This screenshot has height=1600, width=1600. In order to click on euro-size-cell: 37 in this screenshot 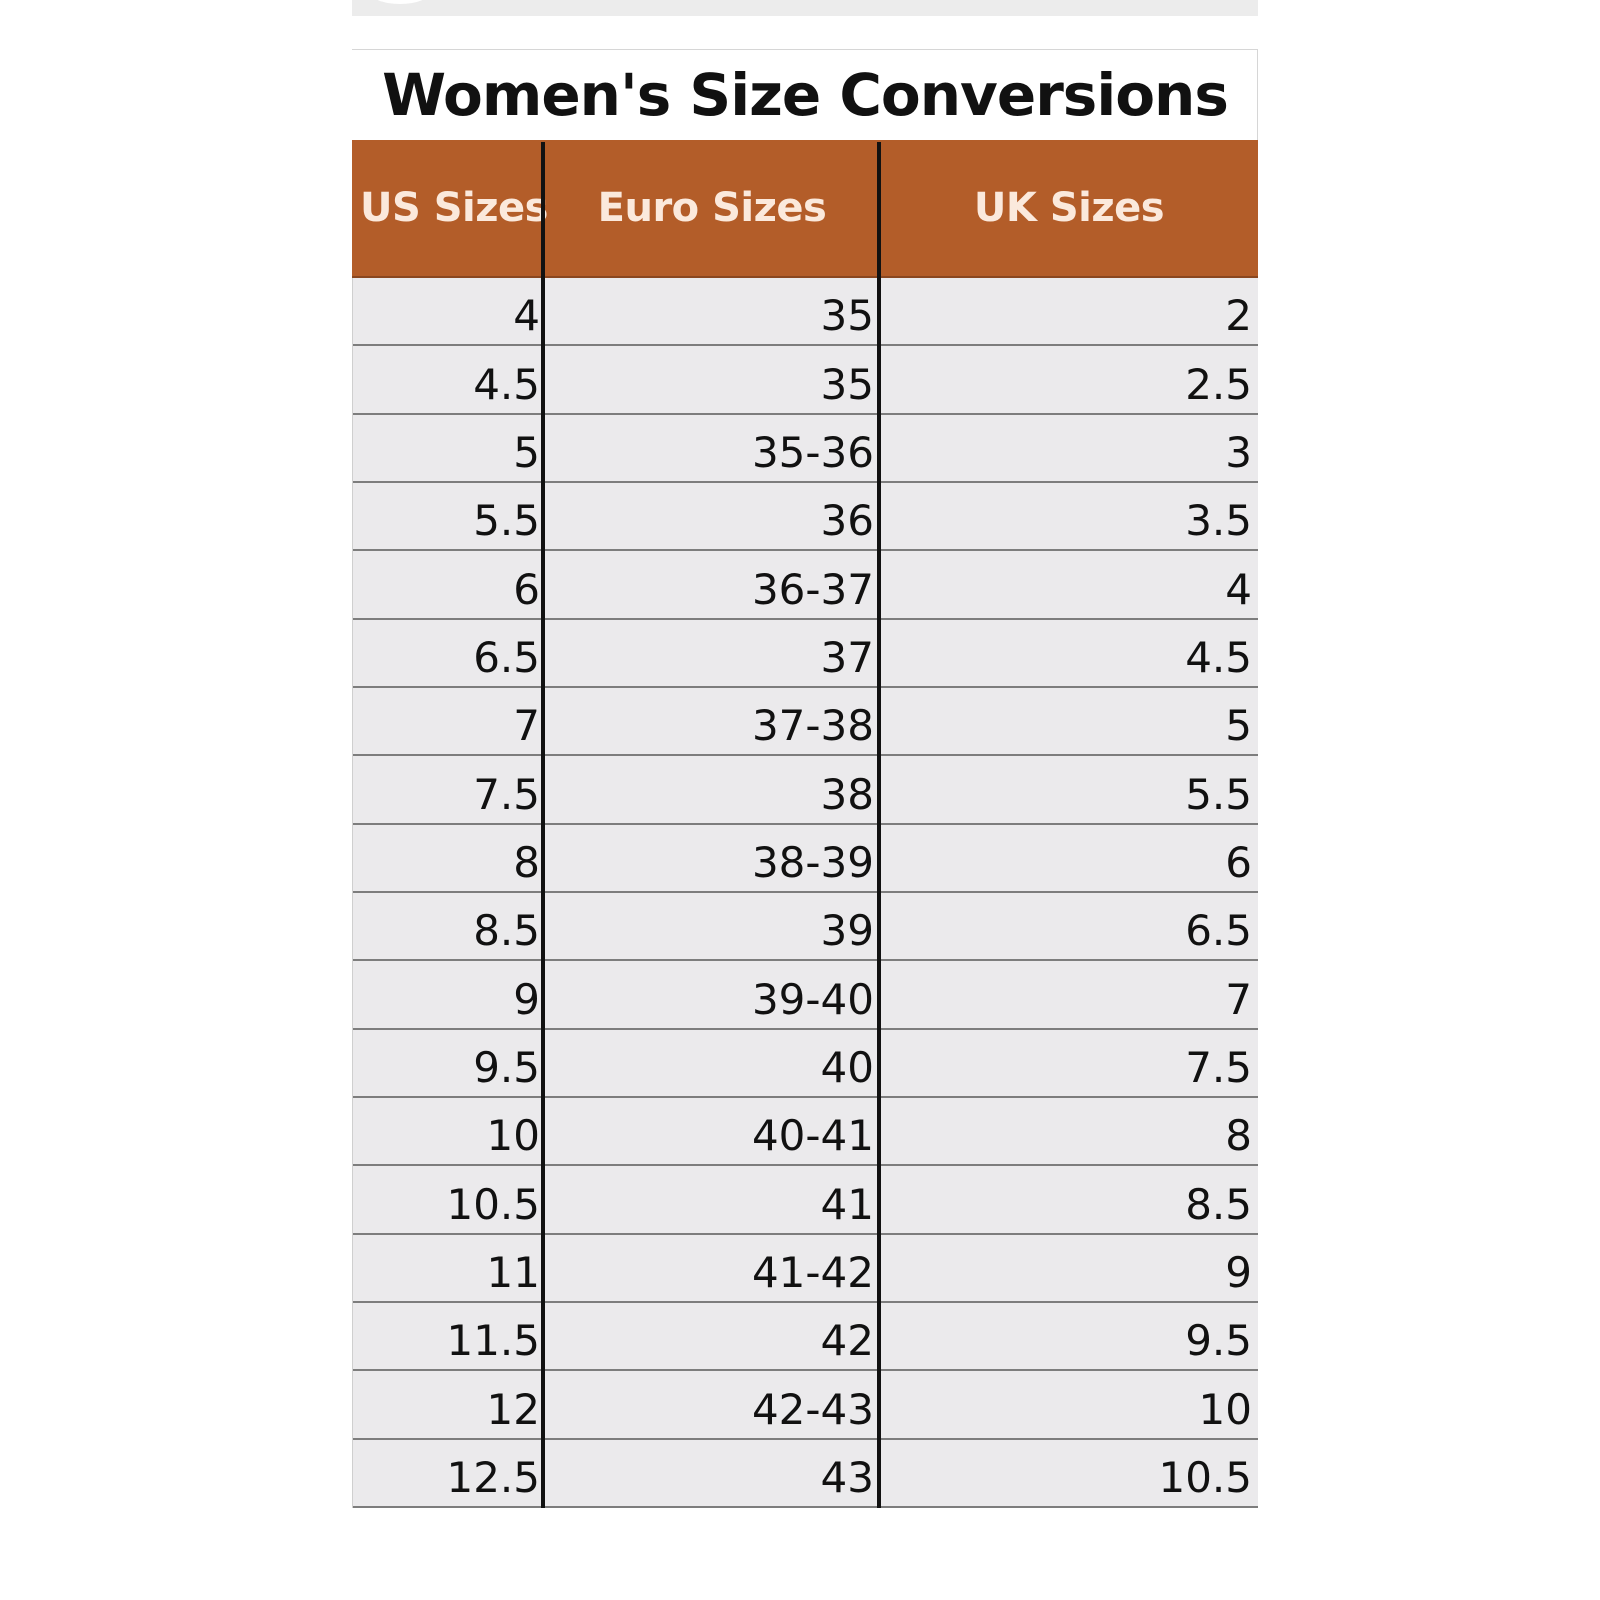, I will do `click(847, 657)`.